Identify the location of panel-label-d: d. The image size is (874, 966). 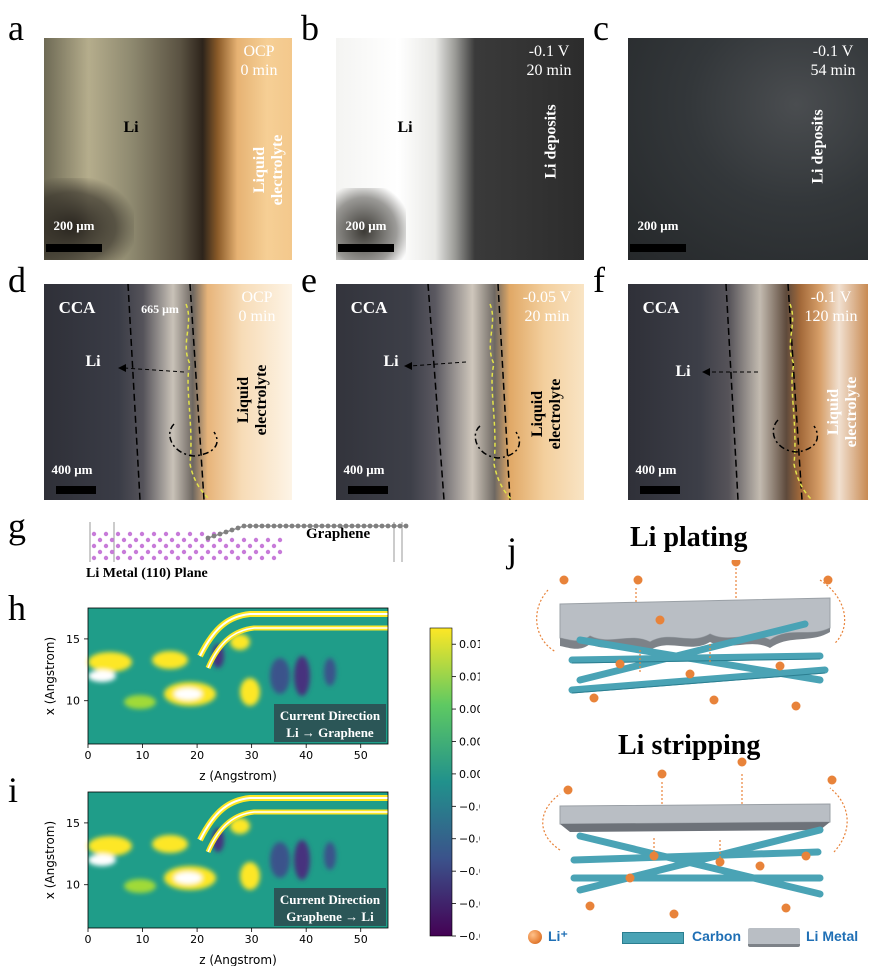
(17, 280).